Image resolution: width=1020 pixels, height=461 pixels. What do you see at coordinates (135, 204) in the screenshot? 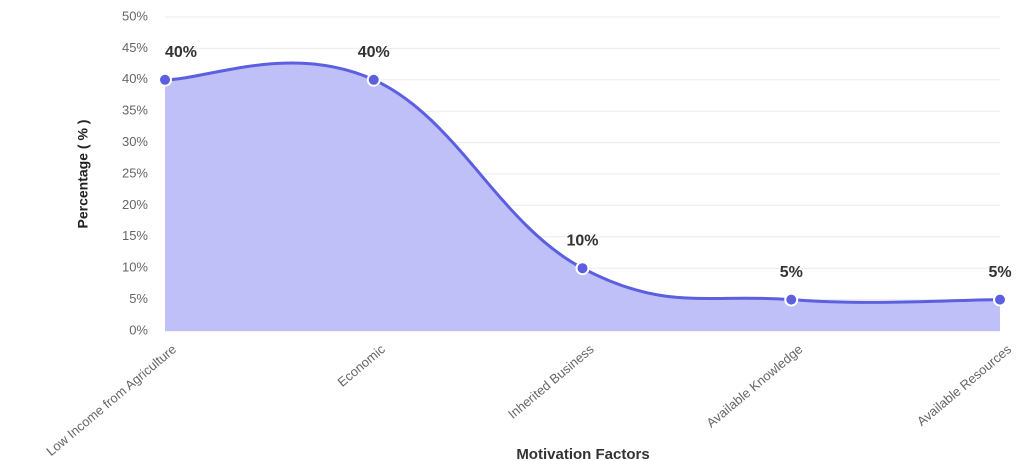
I see `y-tick-label: 20%` at bounding box center [135, 204].